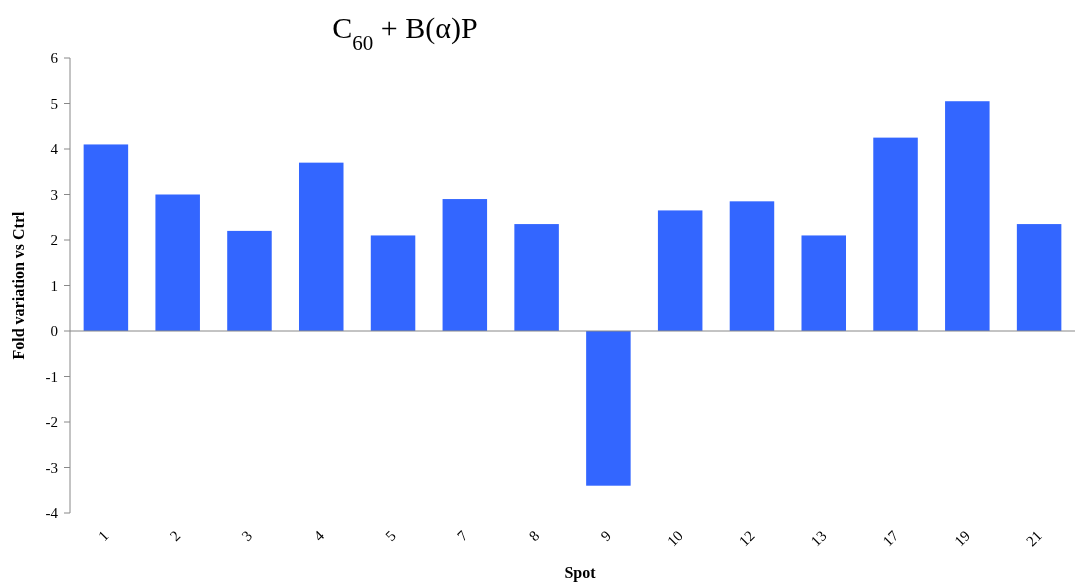 The image size is (1075, 584). Describe the element at coordinates (746, 538) in the screenshot. I see `x-tick-label: 12` at that location.